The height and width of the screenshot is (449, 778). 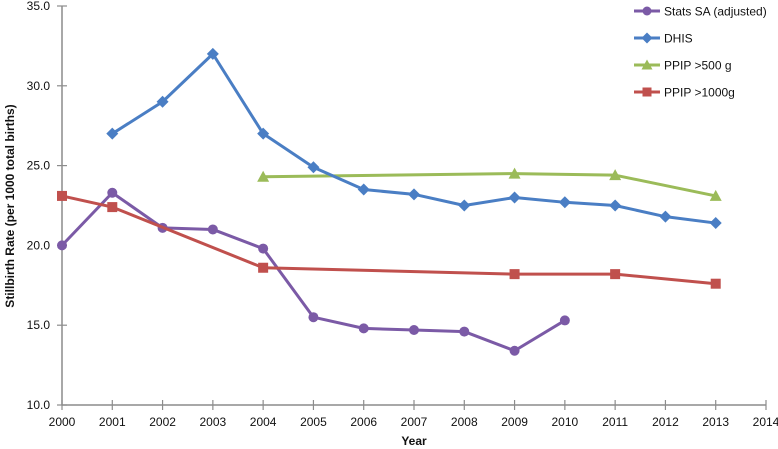 I want to click on y-tick-label: 35.0, so click(x=39, y=6).